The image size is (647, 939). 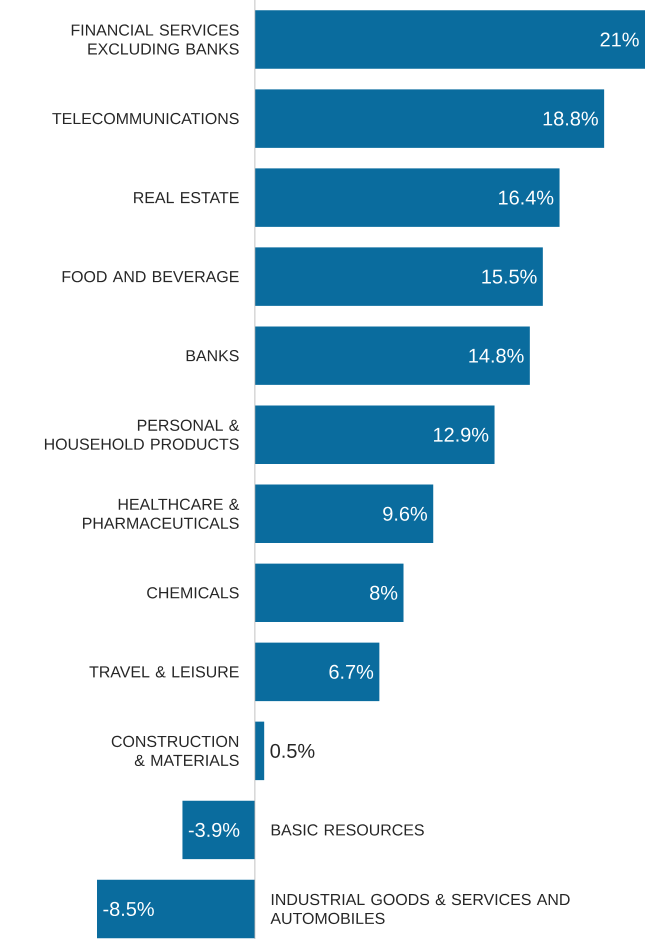 I want to click on data-label: 16.4%, so click(x=526, y=197).